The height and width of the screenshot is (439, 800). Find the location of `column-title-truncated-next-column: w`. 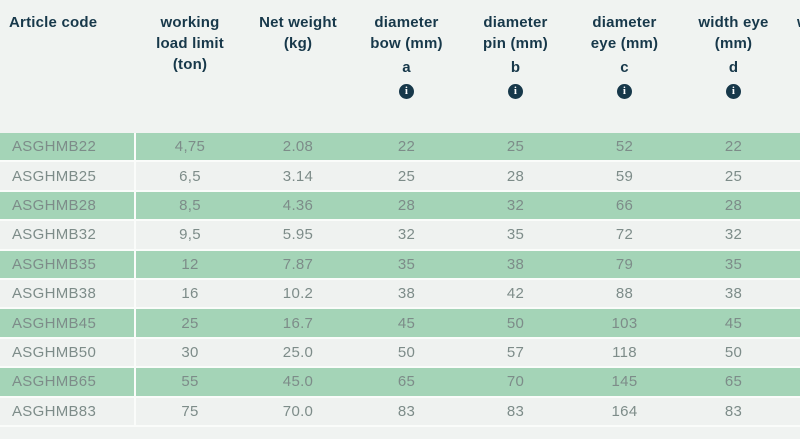

column-title-truncated-next-column: w is located at coordinates (798, 22).